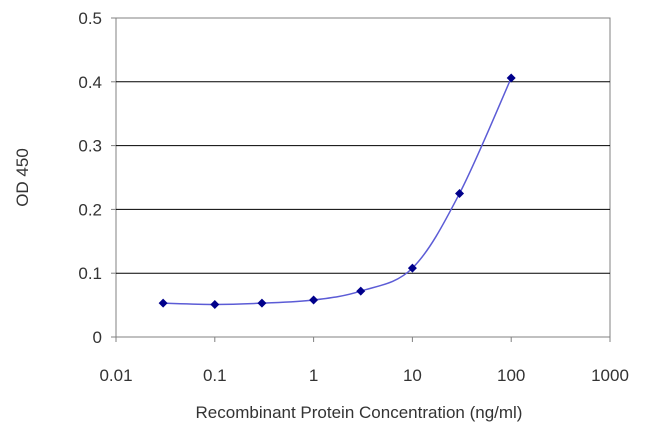 Image resolution: width=650 pixels, height=433 pixels. Describe the element at coordinates (412, 375) in the screenshot. I see `x-tick-label: 10` at that location.